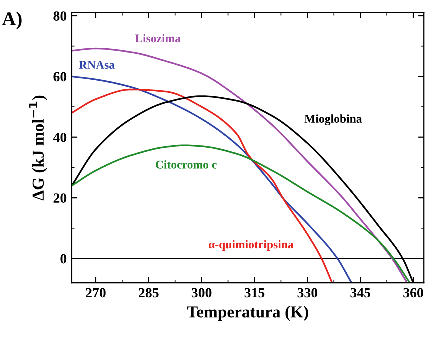  Describe the element at coordinates (60, 199) in the screenshot. I see `y-tick-label: 20` at that location.